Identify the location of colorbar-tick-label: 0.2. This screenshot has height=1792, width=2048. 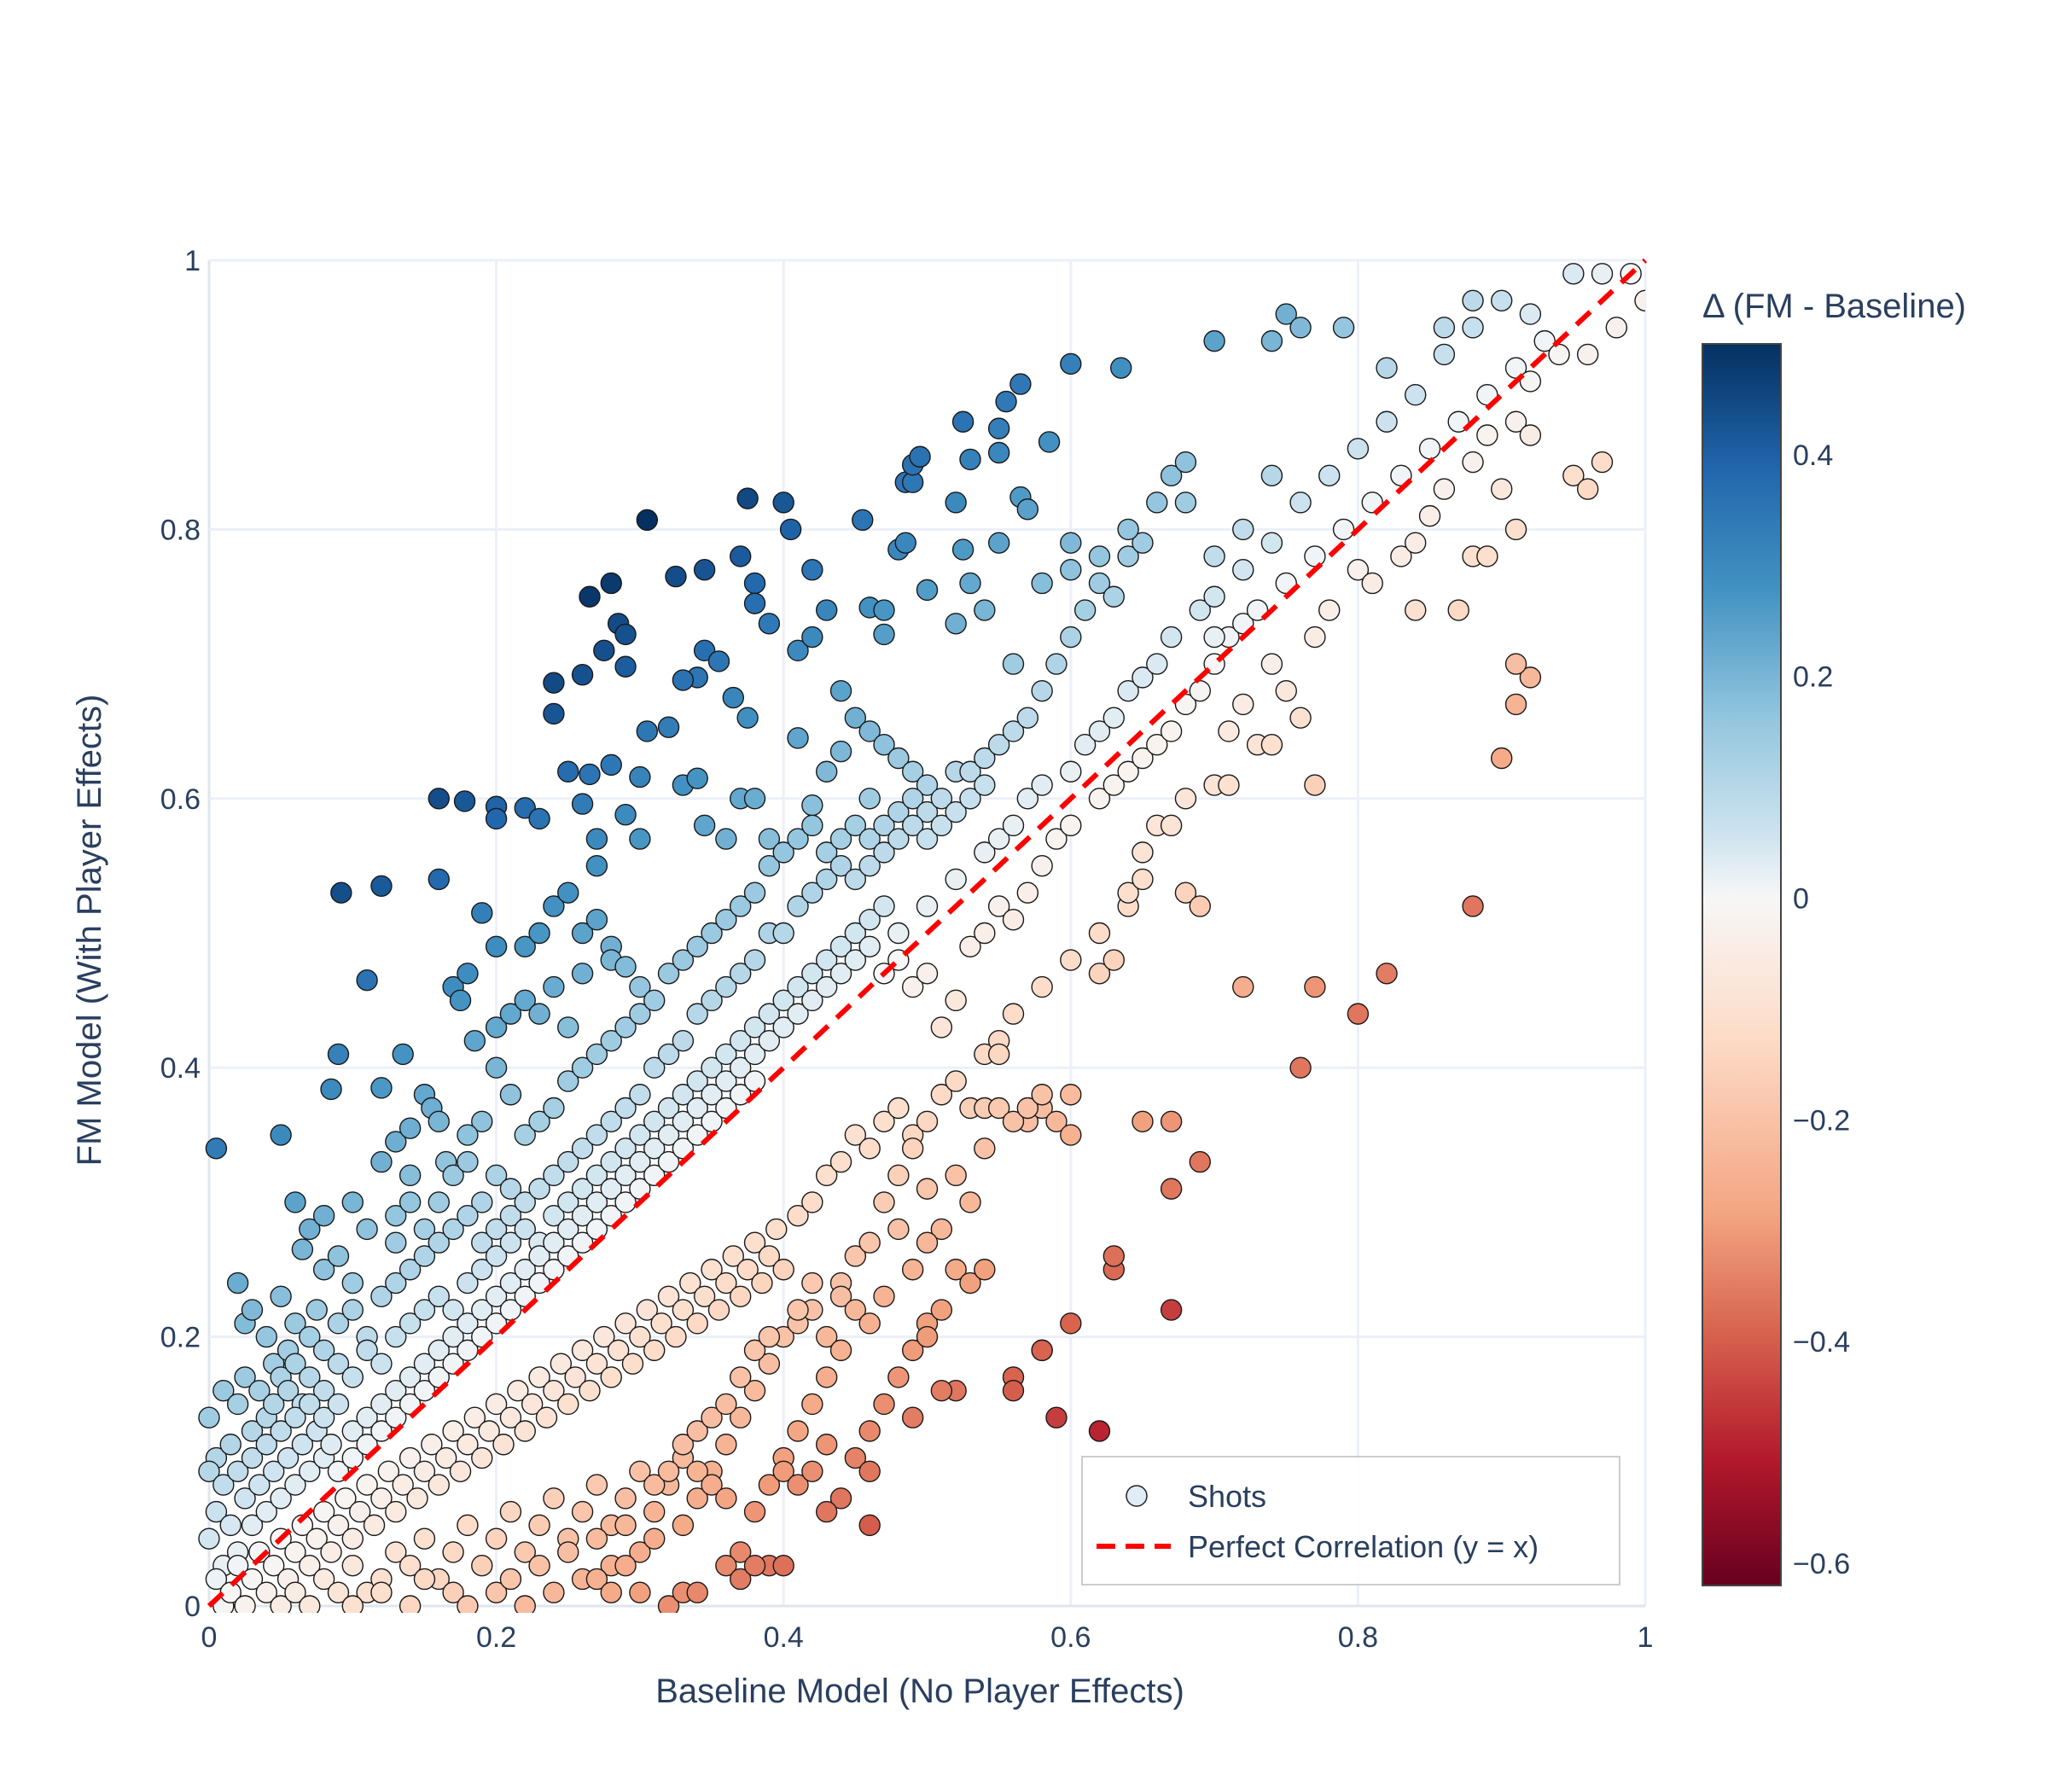
(1813, 677).